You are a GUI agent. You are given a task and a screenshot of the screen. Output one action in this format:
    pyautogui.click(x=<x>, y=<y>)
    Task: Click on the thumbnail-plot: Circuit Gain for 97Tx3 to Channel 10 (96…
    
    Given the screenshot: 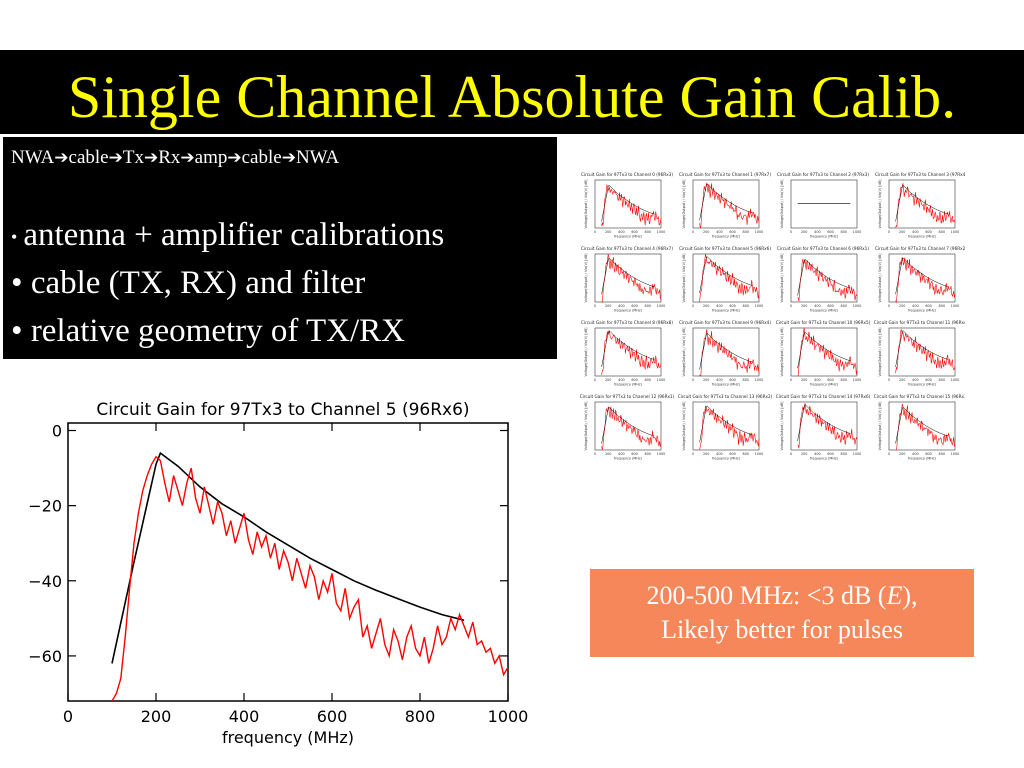 What is the action you would take?
    pyautogui.click(x=823, y=353)
    